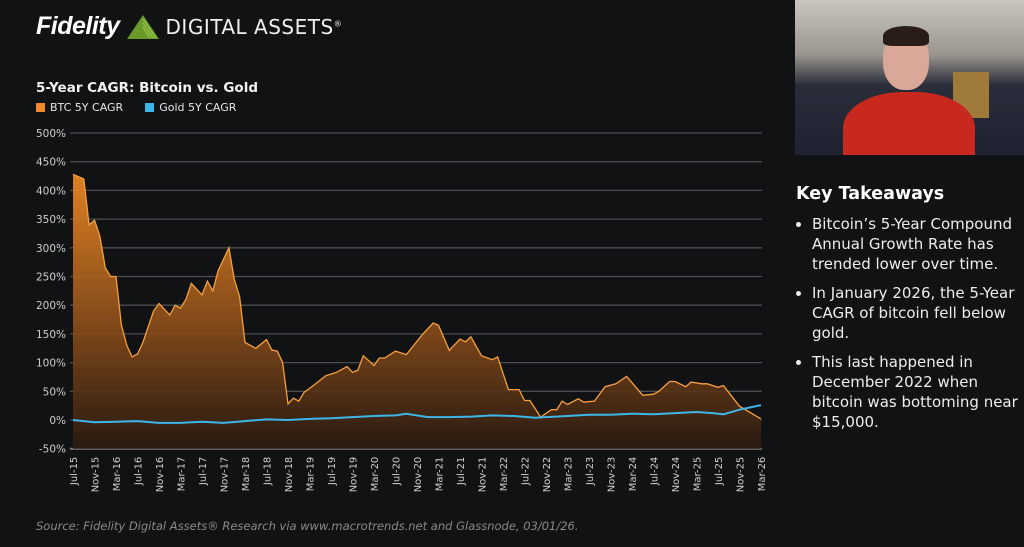 This screenshot has height=547, width=1024. What do you see at coordinates (417, 414) in the screenshot?
I see `gold-line` at bounding box center [417, 414].